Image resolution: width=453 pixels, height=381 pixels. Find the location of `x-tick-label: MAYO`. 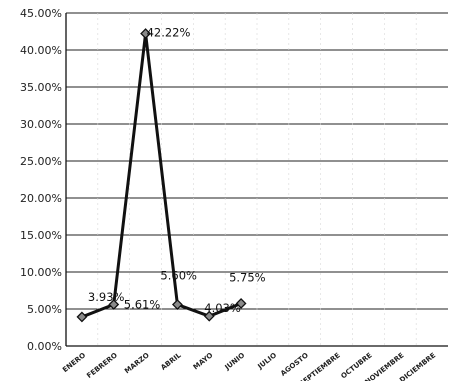

x-tick-label: MAYO is located at coordinates (203, 361).